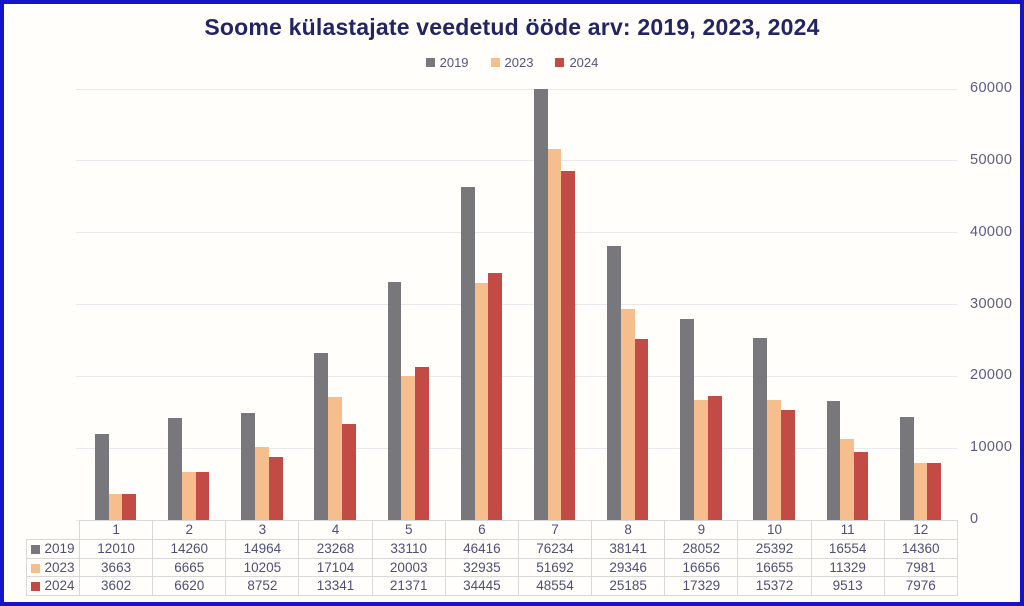 The width and height of the screenshot is (1024, 606). I want to click on value-2019-month-6: 46416, so click(481, 548).